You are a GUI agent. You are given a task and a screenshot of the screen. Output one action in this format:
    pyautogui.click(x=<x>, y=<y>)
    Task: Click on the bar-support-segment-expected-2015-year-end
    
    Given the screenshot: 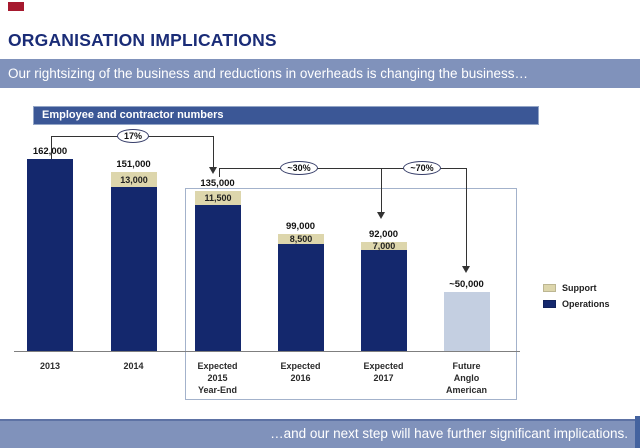 What is the action you would take?
    pyautogui.click(x=218, y=198)
    